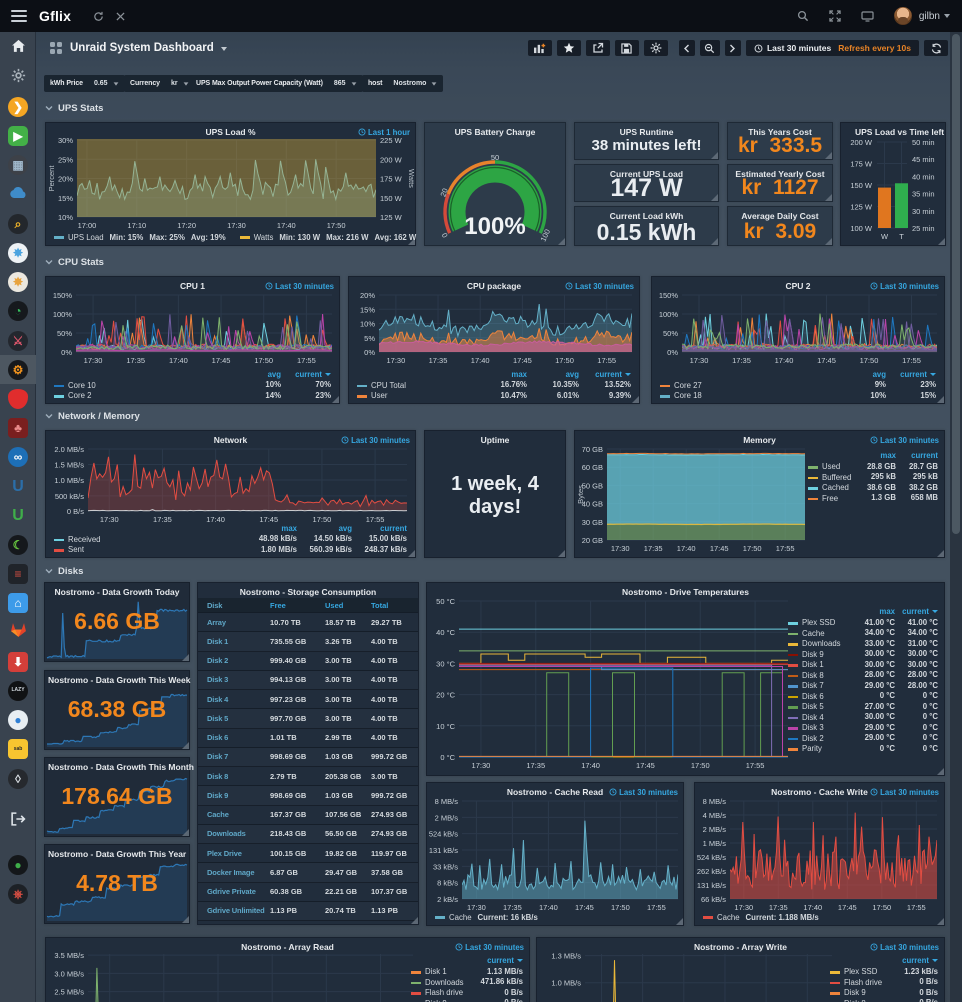  I want to click on panel-title: Nostromo - Storage Consumption, so click(308, 592).